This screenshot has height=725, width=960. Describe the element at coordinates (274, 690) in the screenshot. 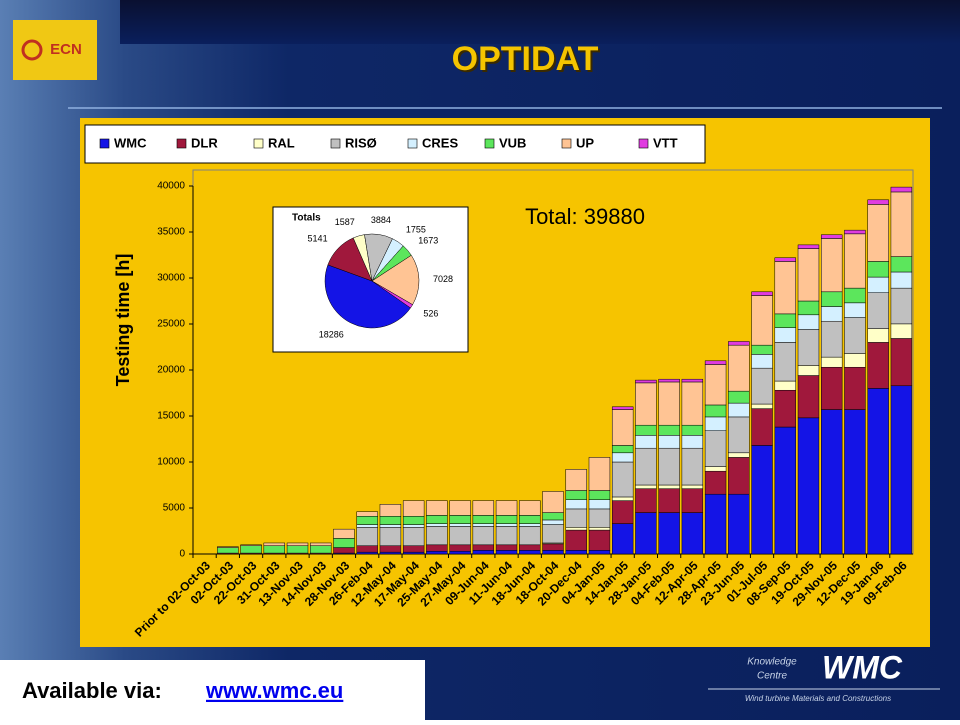

I see `footer-link: www.wmc.eu` at that location.